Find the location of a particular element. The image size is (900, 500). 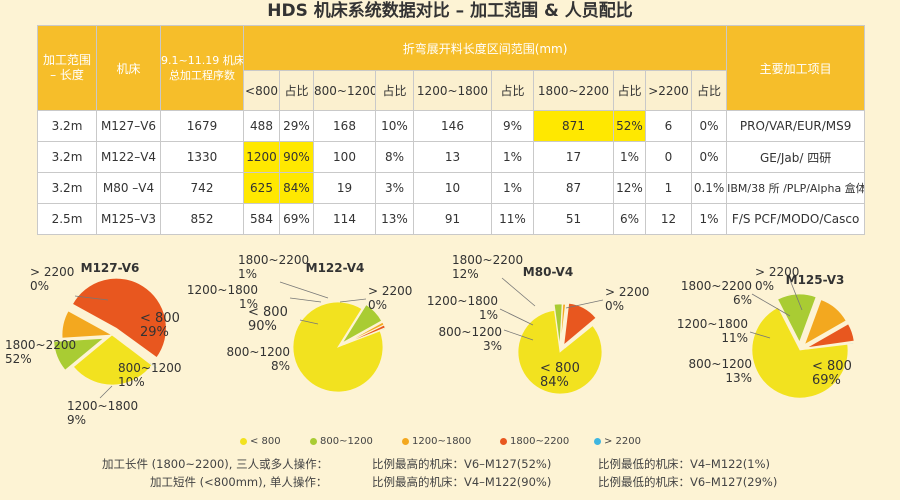

sub-header: 1800~2200 is located at coordinates (573, 90).